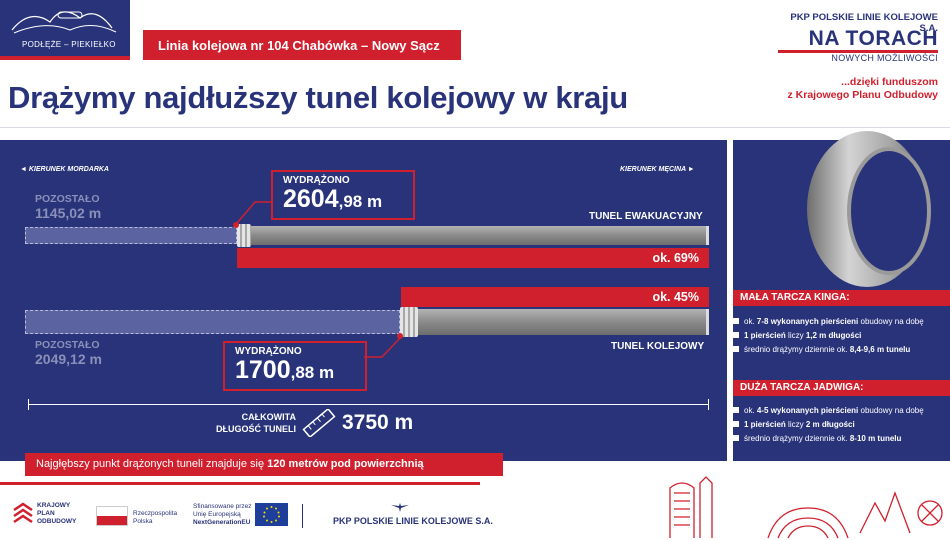 This screenshot has height=540, width=950. What do you see at coordinates (891, 321) in the screenshot?
I see `kinga-item1-post: obudowy na dobę` at bounding box center [891, 321].